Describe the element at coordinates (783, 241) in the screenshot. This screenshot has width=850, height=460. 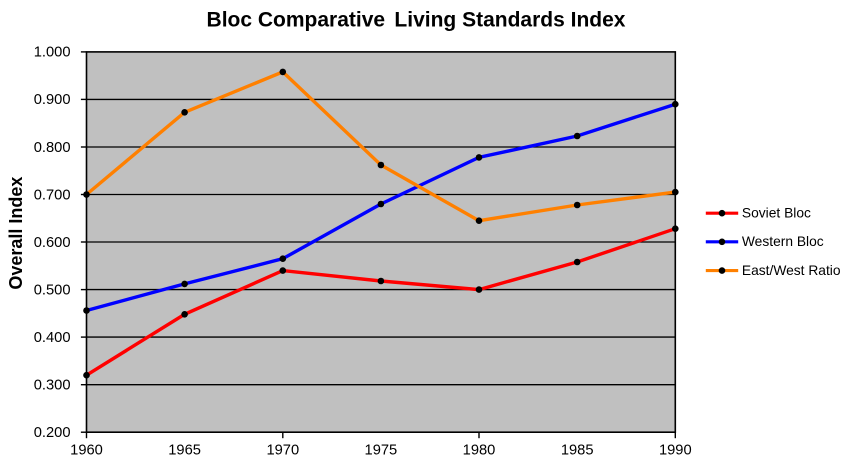
I see `svg-text: Western Bloc` at that location.